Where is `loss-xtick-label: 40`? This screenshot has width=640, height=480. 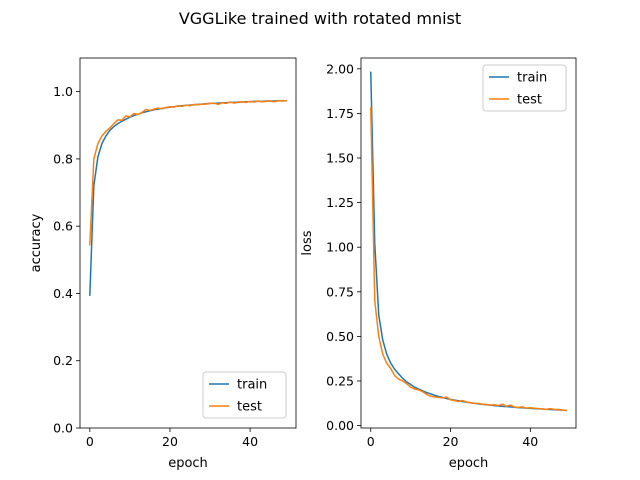
loss-xtick-label: 40 is located at coordinates (530, 441).